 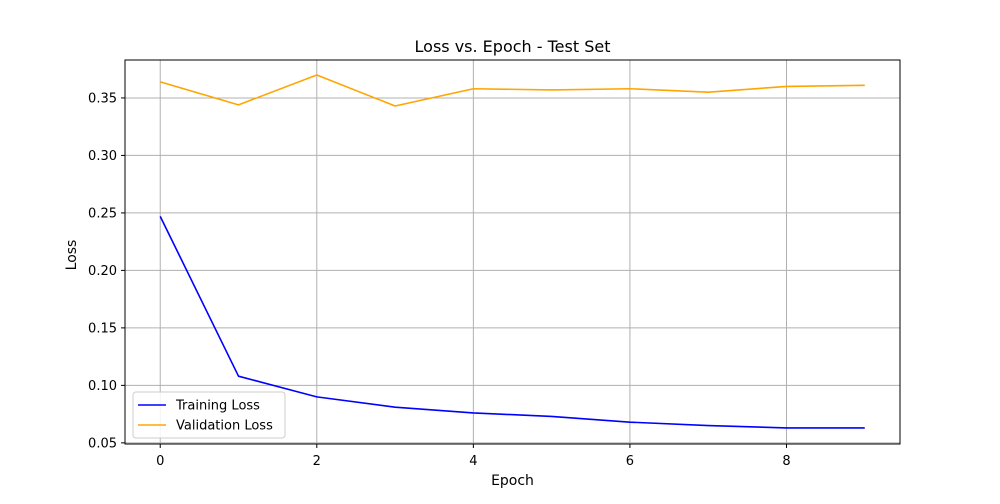 I want to click on x-axis-label: Epoch, so click(x=512, y=481).